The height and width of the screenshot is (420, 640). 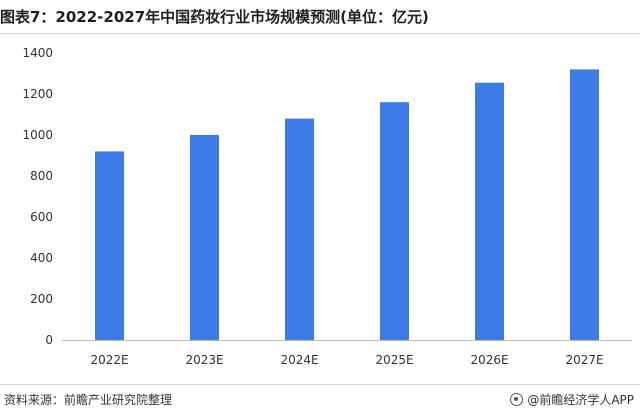 I want to click on y-tick-label: 600, so click(x=41, y=217).